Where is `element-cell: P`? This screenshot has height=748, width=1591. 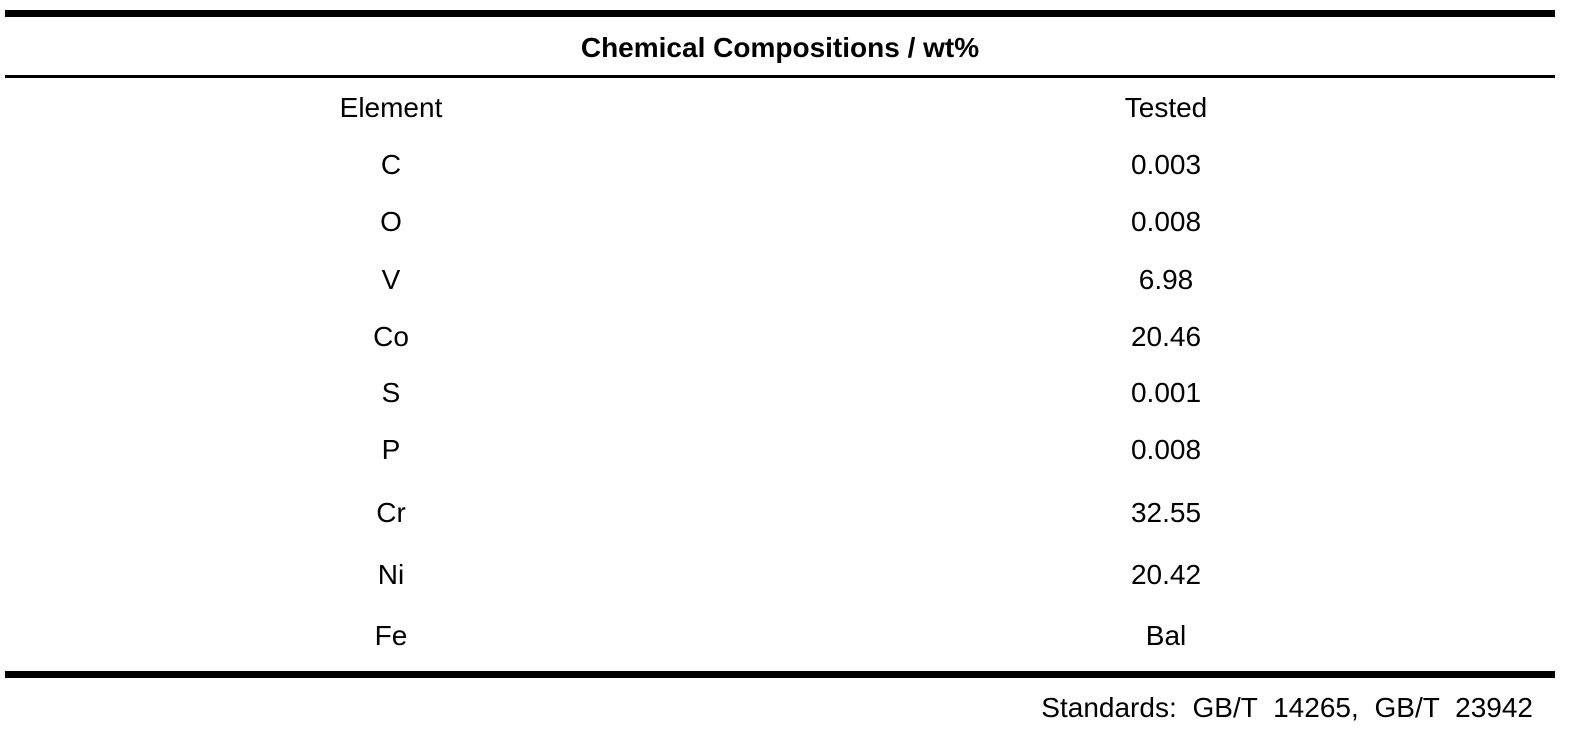
element-cell: P is located at coordinates (391, 449).